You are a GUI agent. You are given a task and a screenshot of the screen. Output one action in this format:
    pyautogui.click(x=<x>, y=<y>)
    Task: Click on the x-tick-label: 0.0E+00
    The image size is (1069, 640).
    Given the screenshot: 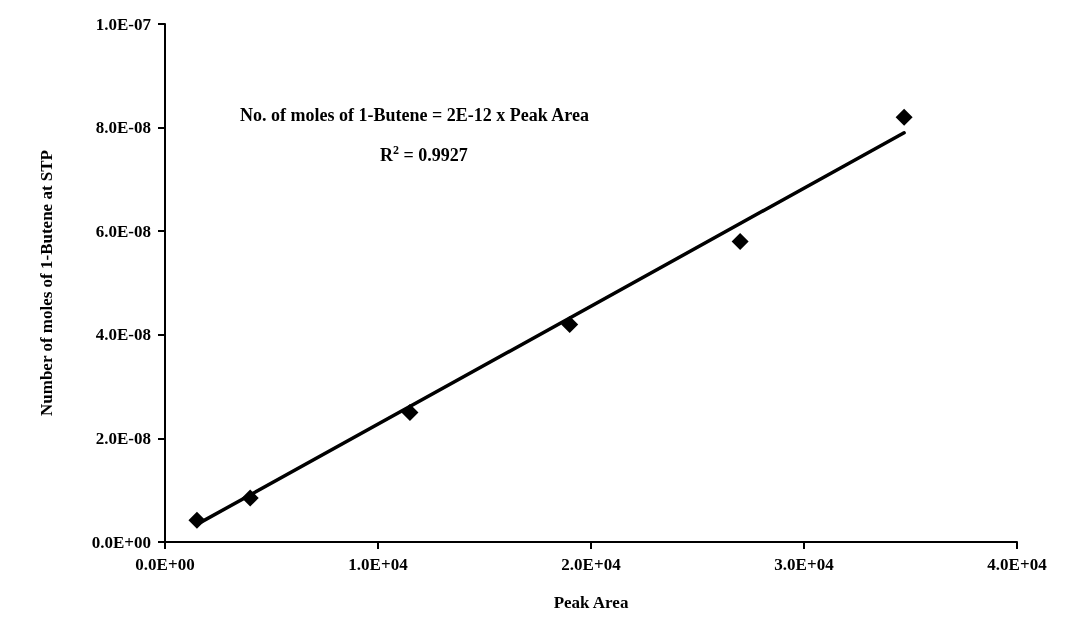 What is the action you would take?
    pyautogui.click(x=165, y=564)
    